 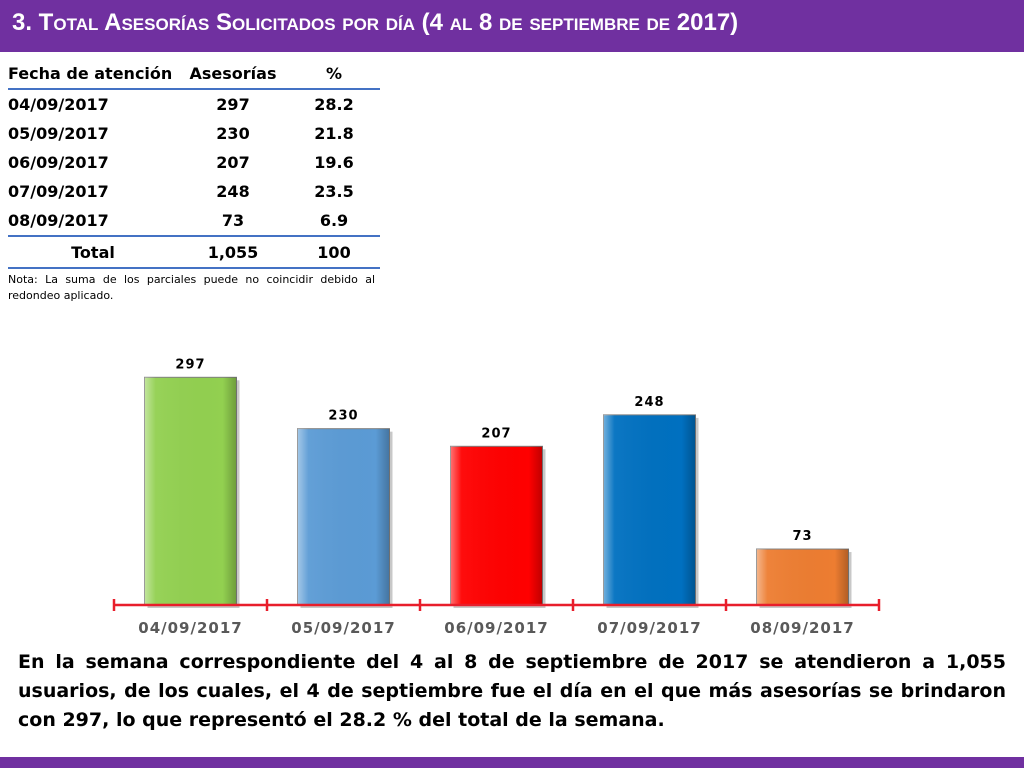 What do you see at coordinates (58, 104) in the screenshot?
I see `row-date: 04/09/2017` at bounding box center [58, 104].